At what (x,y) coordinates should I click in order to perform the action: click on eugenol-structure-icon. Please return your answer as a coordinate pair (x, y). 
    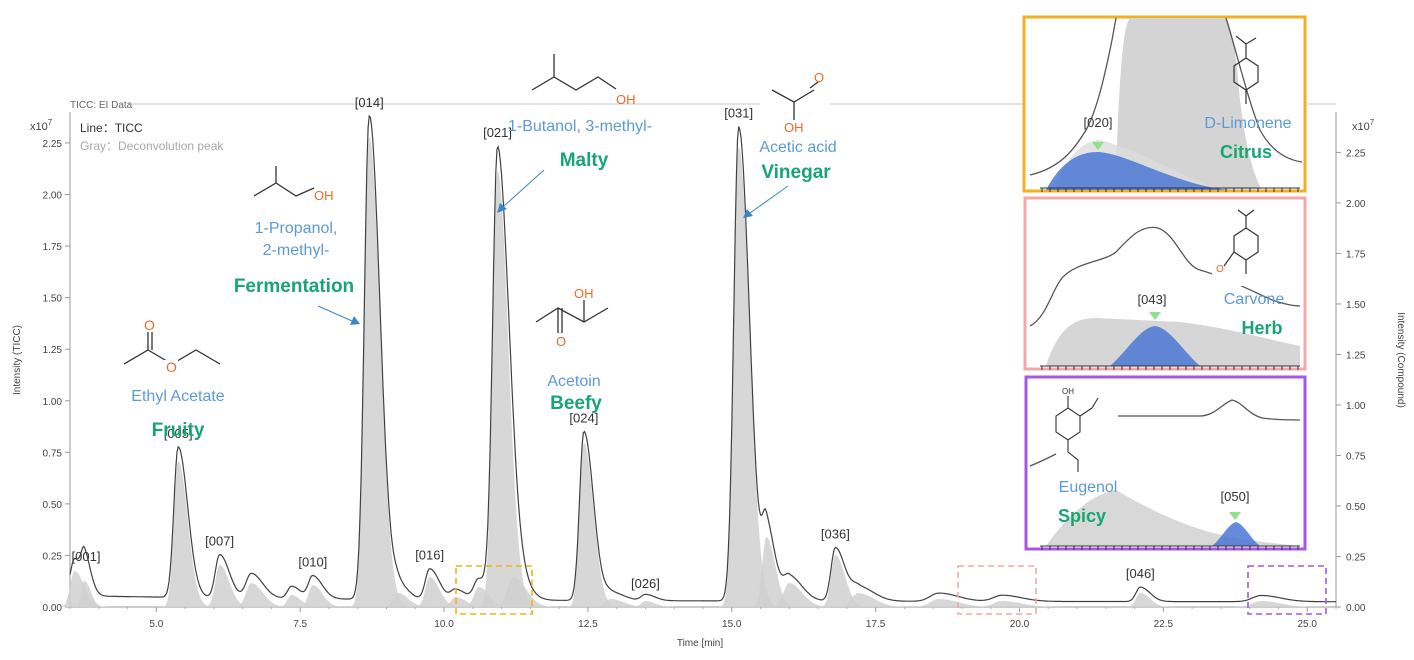
    Looking at the image, I should click on (1077, 434).